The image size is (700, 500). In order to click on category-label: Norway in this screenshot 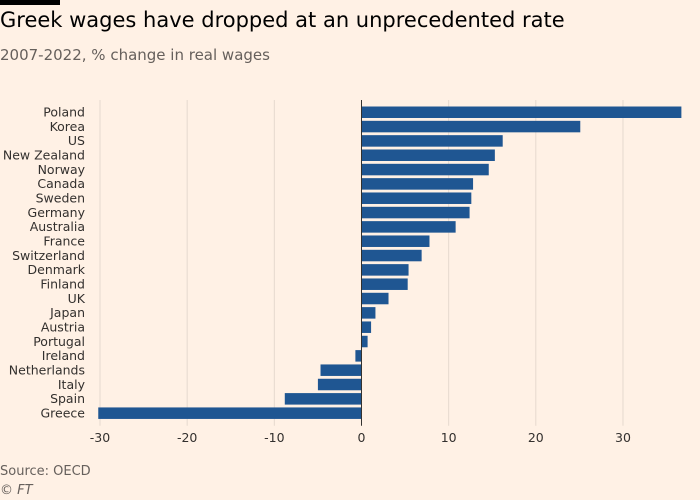, I will do `click(62, 169)`.